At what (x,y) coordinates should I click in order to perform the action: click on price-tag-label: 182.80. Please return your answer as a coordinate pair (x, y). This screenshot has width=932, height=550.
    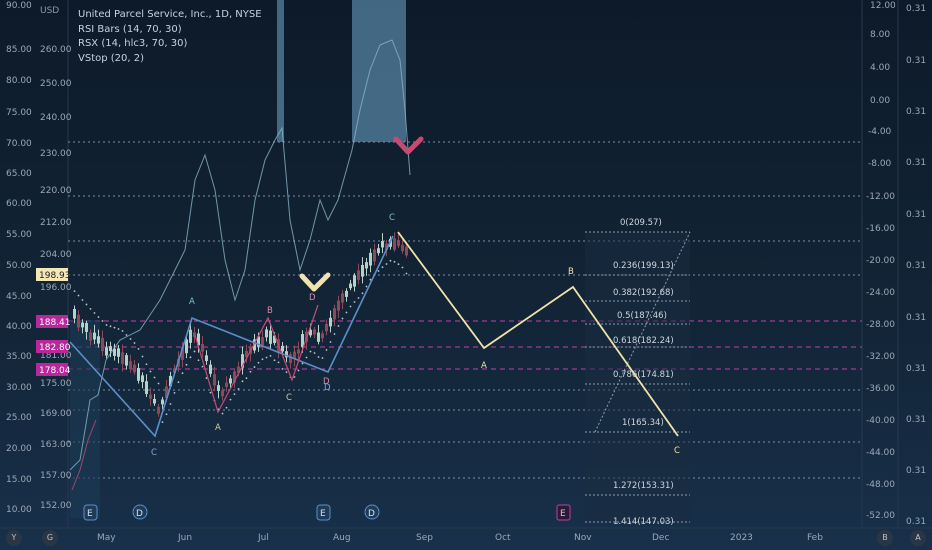
    Looking at the image, I should click on (55, 348).